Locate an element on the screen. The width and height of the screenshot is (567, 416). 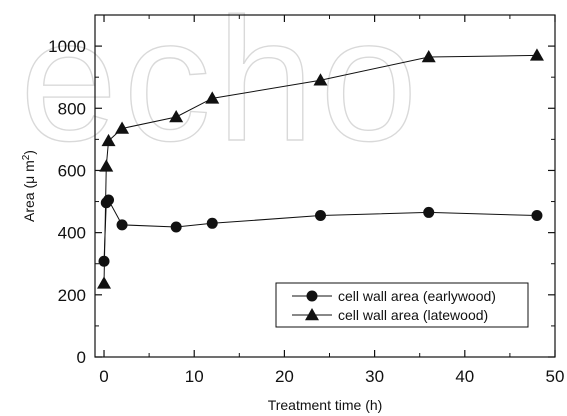
y-axis-label: Area (μ m2) is located at coordinates (29, 186).